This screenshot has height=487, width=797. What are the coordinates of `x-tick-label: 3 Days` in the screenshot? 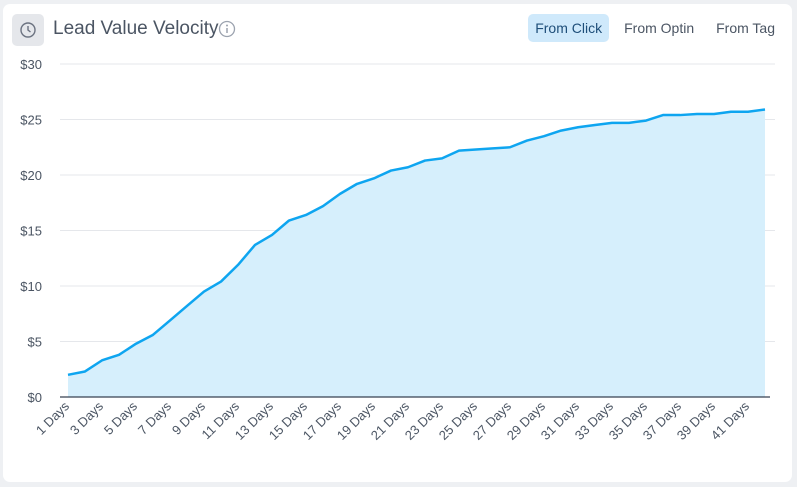 It's located at (87, 418).